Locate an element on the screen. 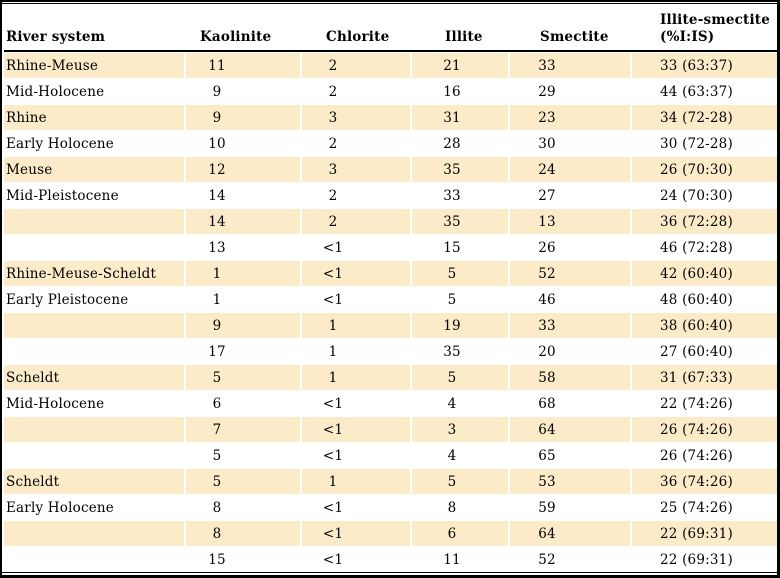 Image resolution: width=780 pixels, height=578 pixels. numeric-value: 64 is located at coordinates (547, 533).